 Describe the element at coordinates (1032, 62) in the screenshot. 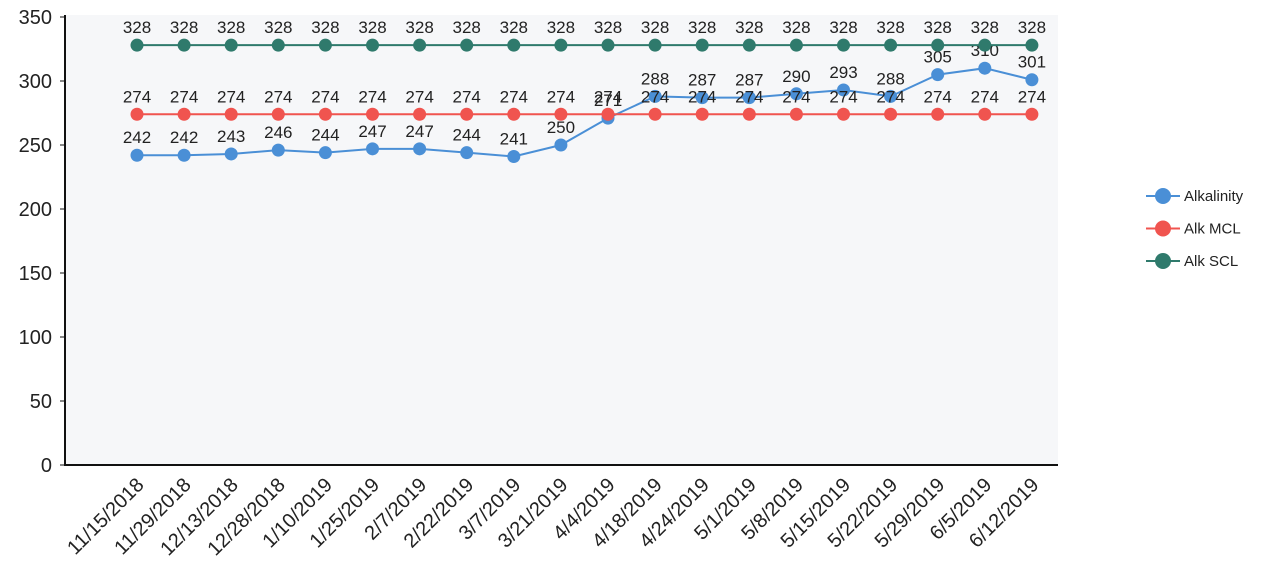

I see `data-label: 301` at that location.